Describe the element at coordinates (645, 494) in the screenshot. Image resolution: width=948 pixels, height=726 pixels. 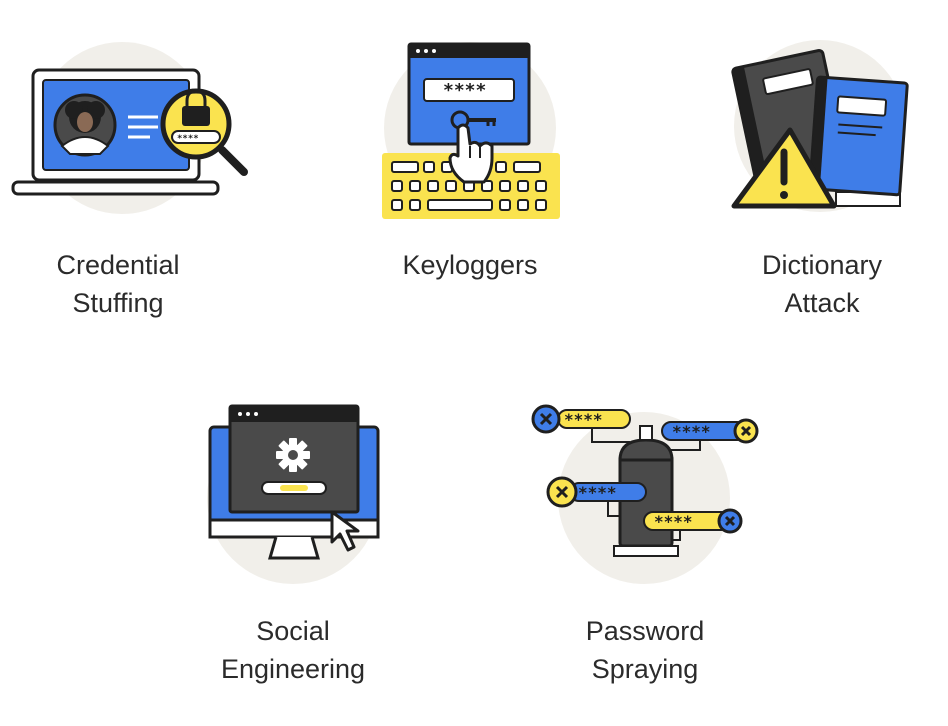
I see `spray-can-passwords-icon: **** **** **** ****` at that location.